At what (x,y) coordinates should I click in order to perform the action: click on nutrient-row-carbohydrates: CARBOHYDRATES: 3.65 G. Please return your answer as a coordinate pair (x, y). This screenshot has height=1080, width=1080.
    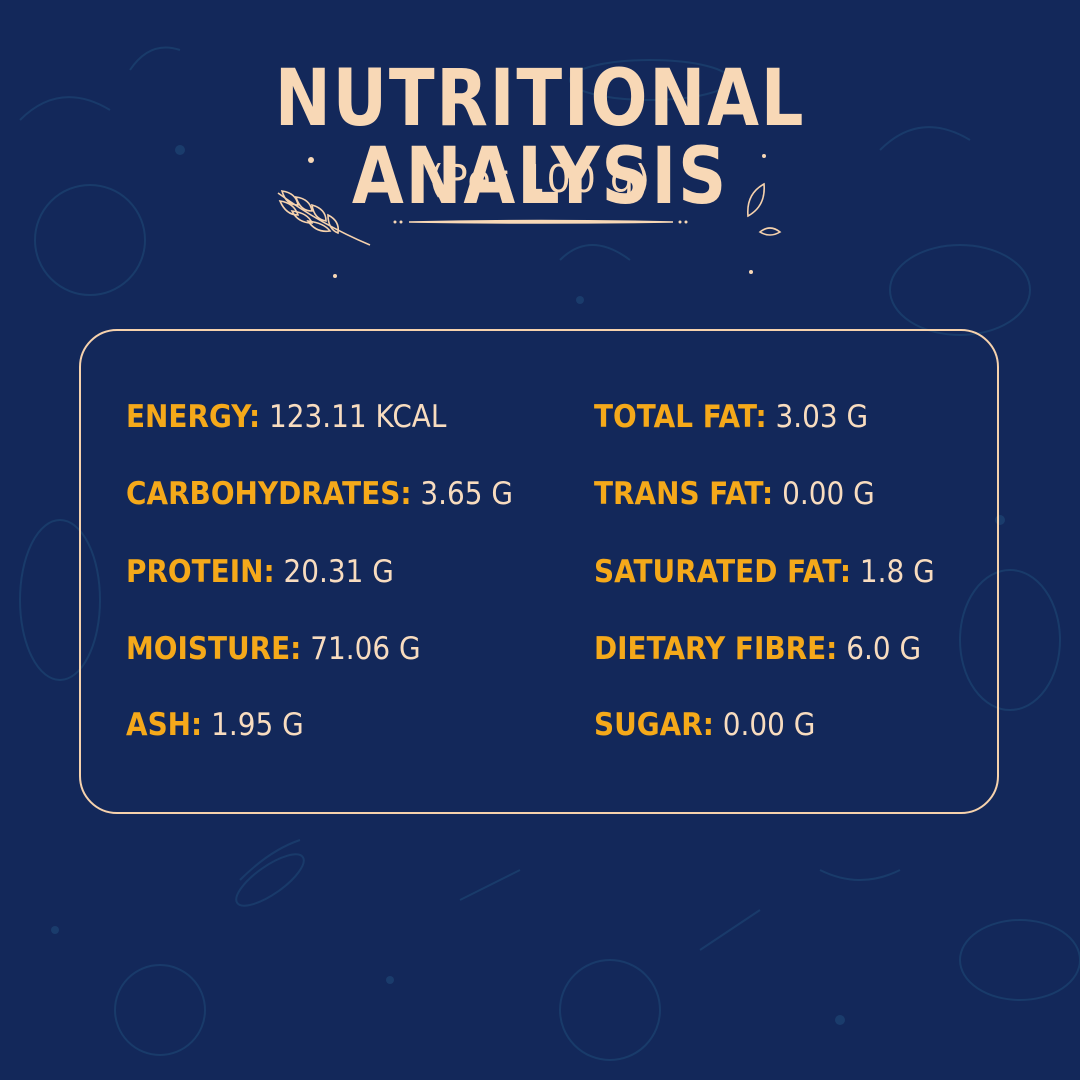
    Looking at the image, I should click on (319, 494).